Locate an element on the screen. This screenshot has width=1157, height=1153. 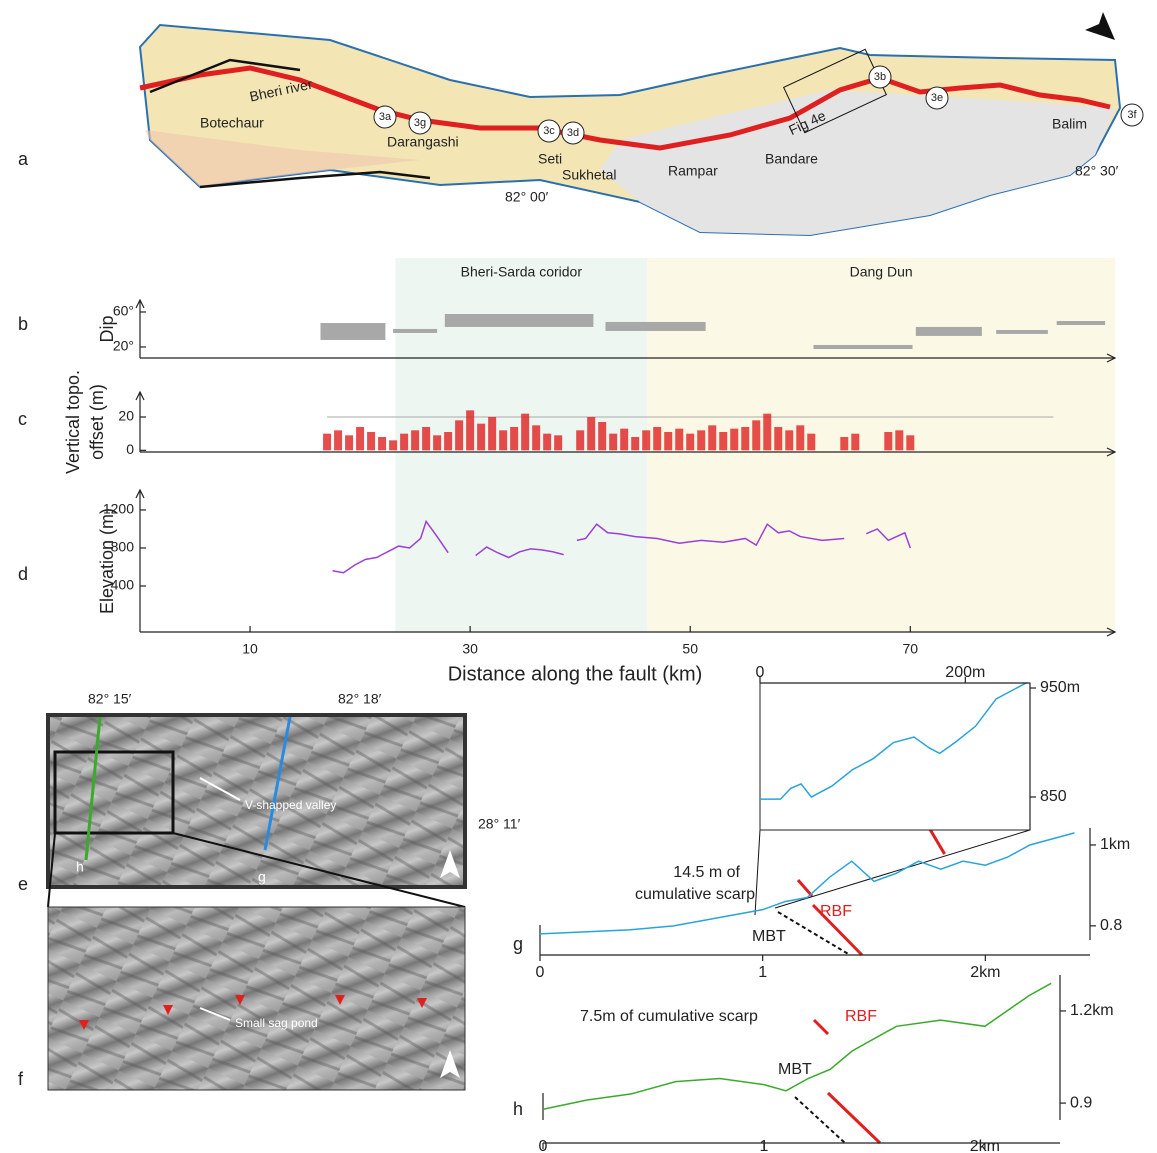
site-label: 3f is located at coordinates (1132, 115).